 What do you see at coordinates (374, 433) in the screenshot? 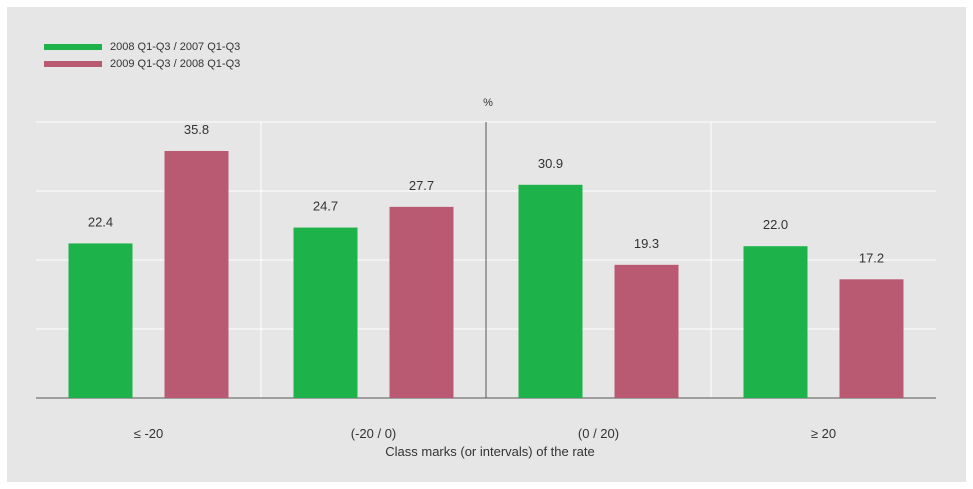
I see `x-tick-label-2: (-20 / 0)` at bounding box center [374, 433].